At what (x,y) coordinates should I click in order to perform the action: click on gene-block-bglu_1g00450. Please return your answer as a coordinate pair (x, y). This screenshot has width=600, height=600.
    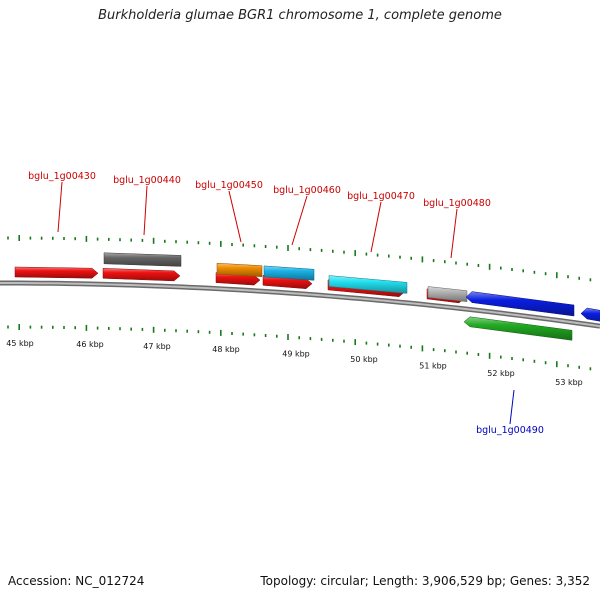
    Looking at the image, I should click on (239, 269).